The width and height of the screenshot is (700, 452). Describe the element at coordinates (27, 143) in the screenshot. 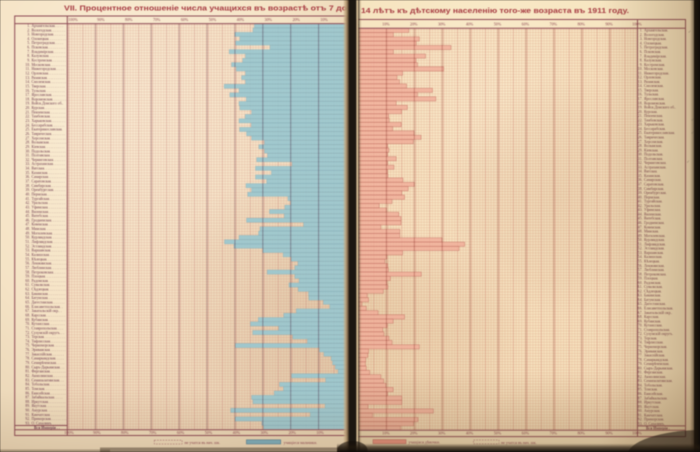

I see `svg-text: 28.` at that location.